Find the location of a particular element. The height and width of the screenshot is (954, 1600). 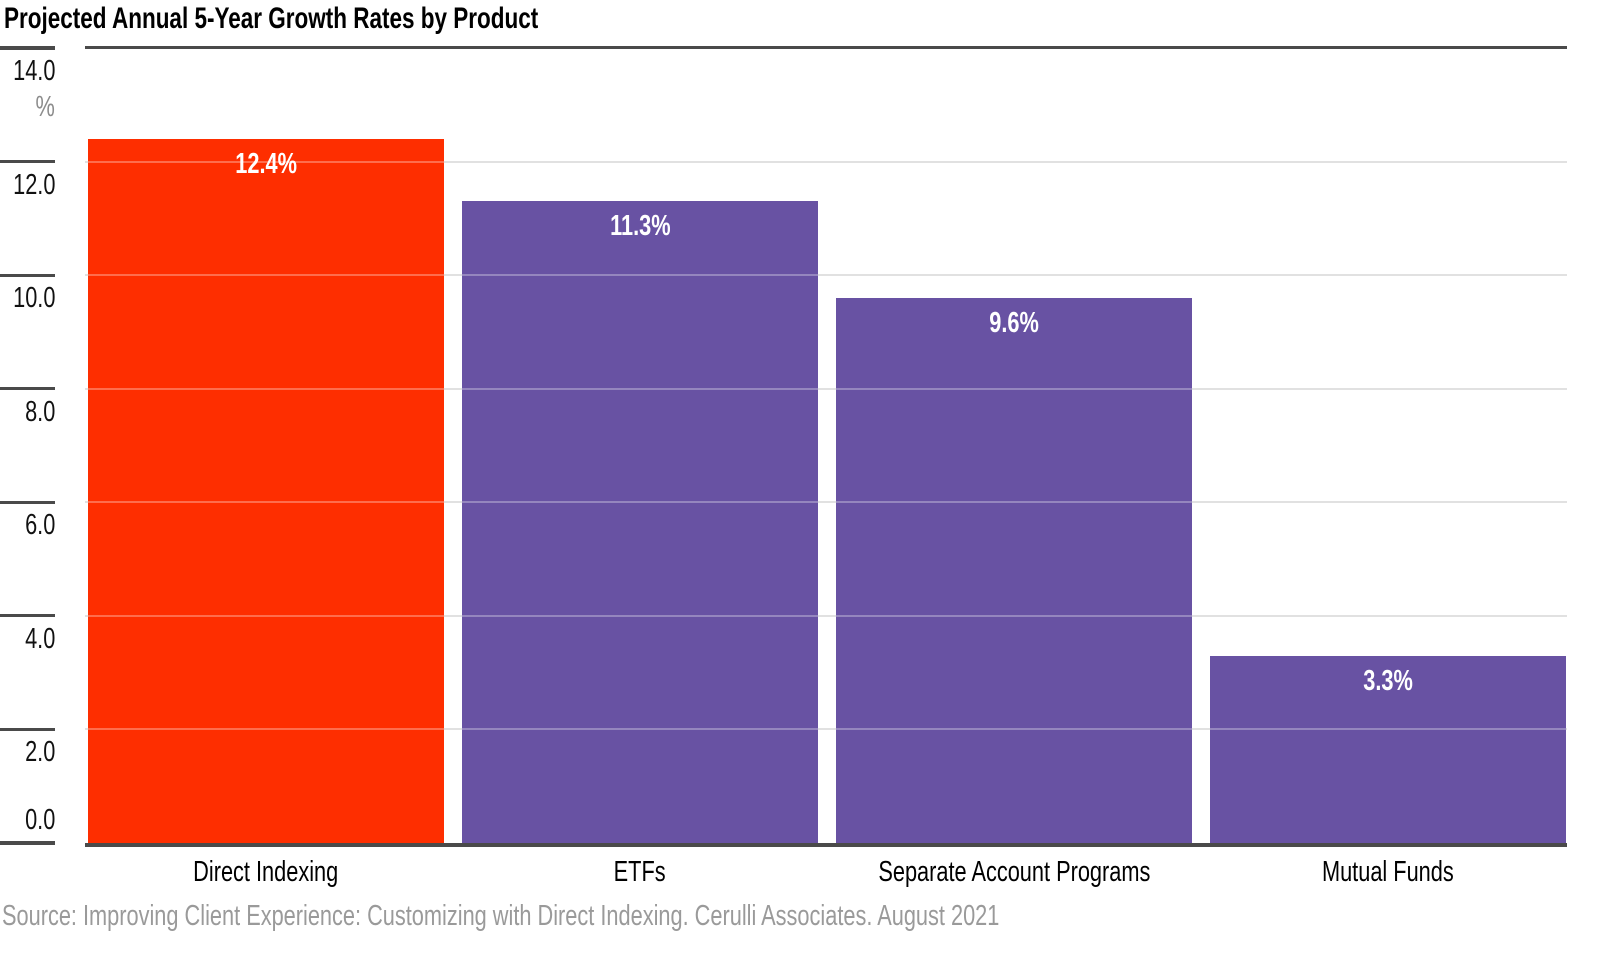

y-axis-label: 12.0 is located at coordinates (27, 185).